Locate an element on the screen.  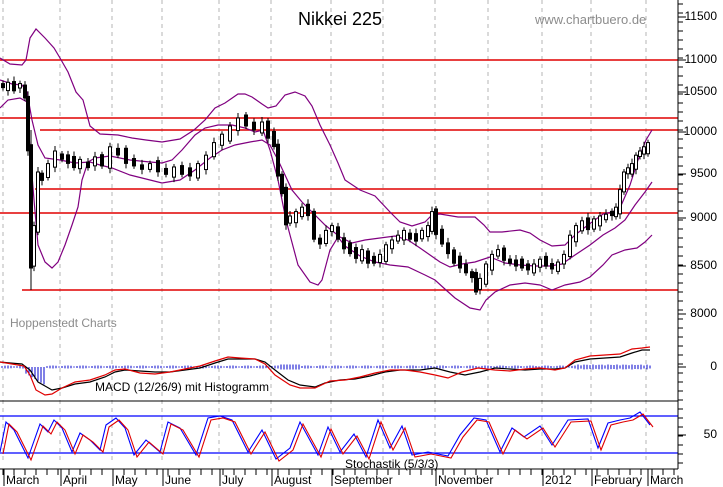
stochastic-label: Stochastik (5/3/3) is located at coordinates (392, 464).